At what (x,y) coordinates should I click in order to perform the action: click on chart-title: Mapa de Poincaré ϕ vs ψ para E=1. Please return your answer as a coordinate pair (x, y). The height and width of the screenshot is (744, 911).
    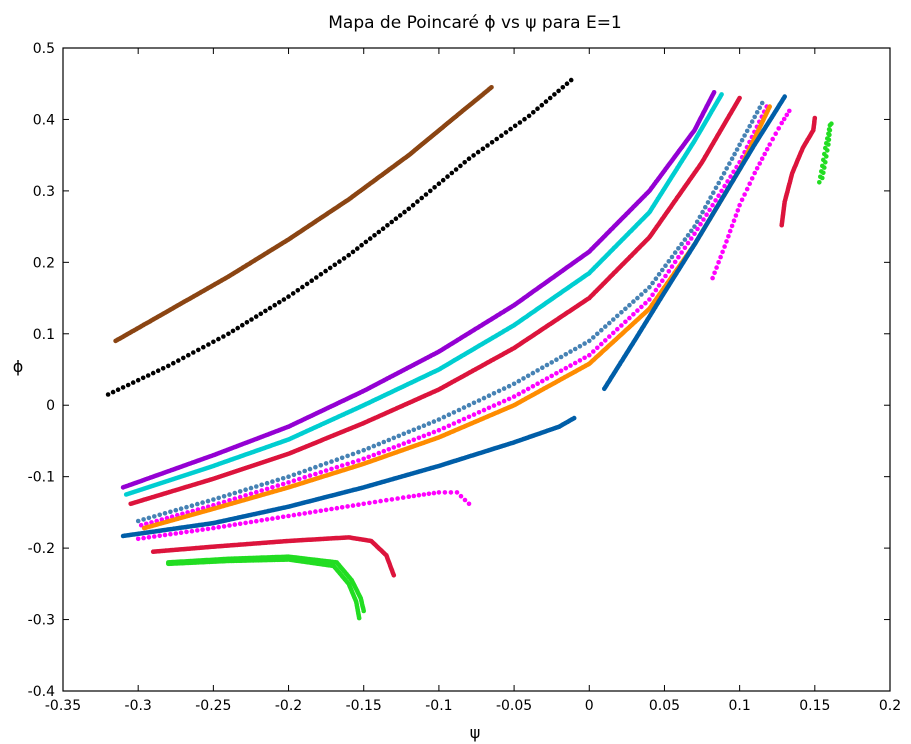
    Looking at the image, I should click on (475, 23).